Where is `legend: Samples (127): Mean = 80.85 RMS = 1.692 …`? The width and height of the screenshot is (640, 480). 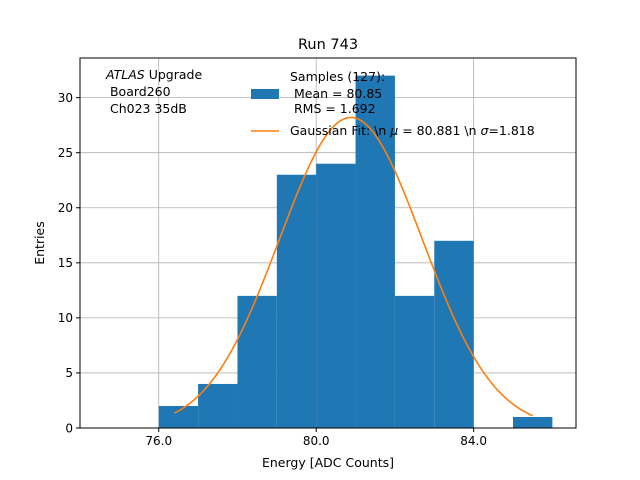
legend: Samples (127): Mean = 80.85 RMS = 1.692 … is located at coordinates (393, 103).